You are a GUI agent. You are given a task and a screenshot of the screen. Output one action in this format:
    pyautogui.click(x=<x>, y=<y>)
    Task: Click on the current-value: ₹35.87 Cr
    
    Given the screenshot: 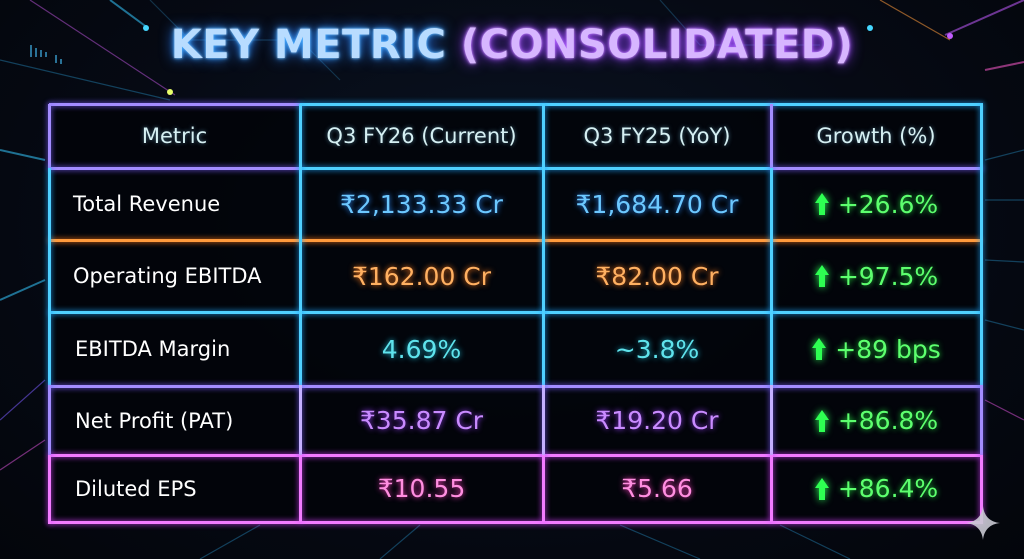 What is the action you would take?
    pyautogui.click(x=421, y=420)
    